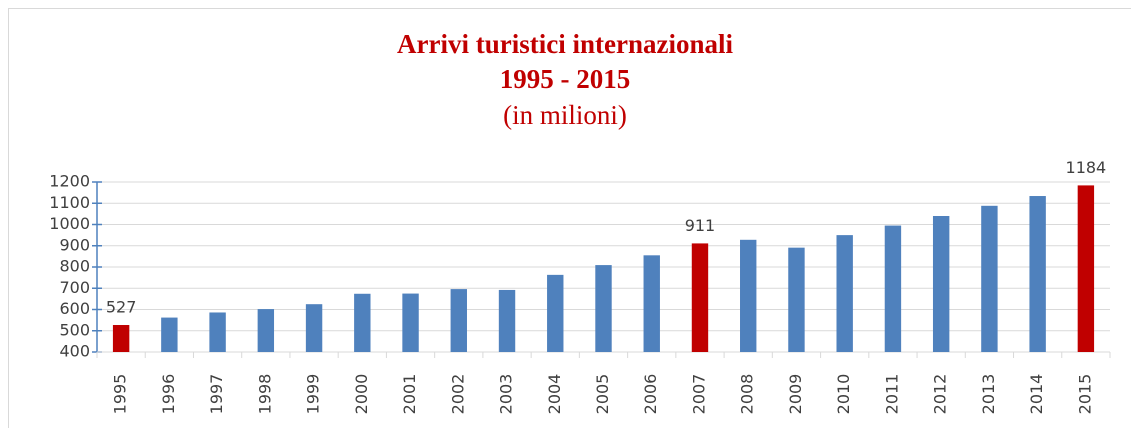 This screenshot has height=428, width=1131. Describe the element at coordinates (121, 307) in the screenshot. I see `data-label: 527` at that location.